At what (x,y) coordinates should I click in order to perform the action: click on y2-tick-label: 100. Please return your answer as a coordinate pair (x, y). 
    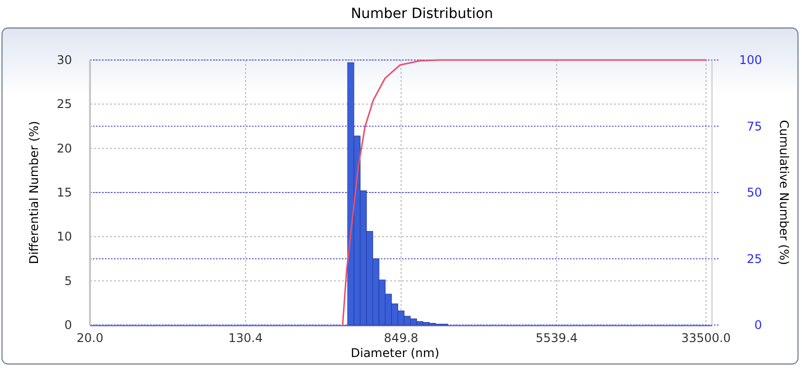
    Looking at the image, I should click on (750, 60).